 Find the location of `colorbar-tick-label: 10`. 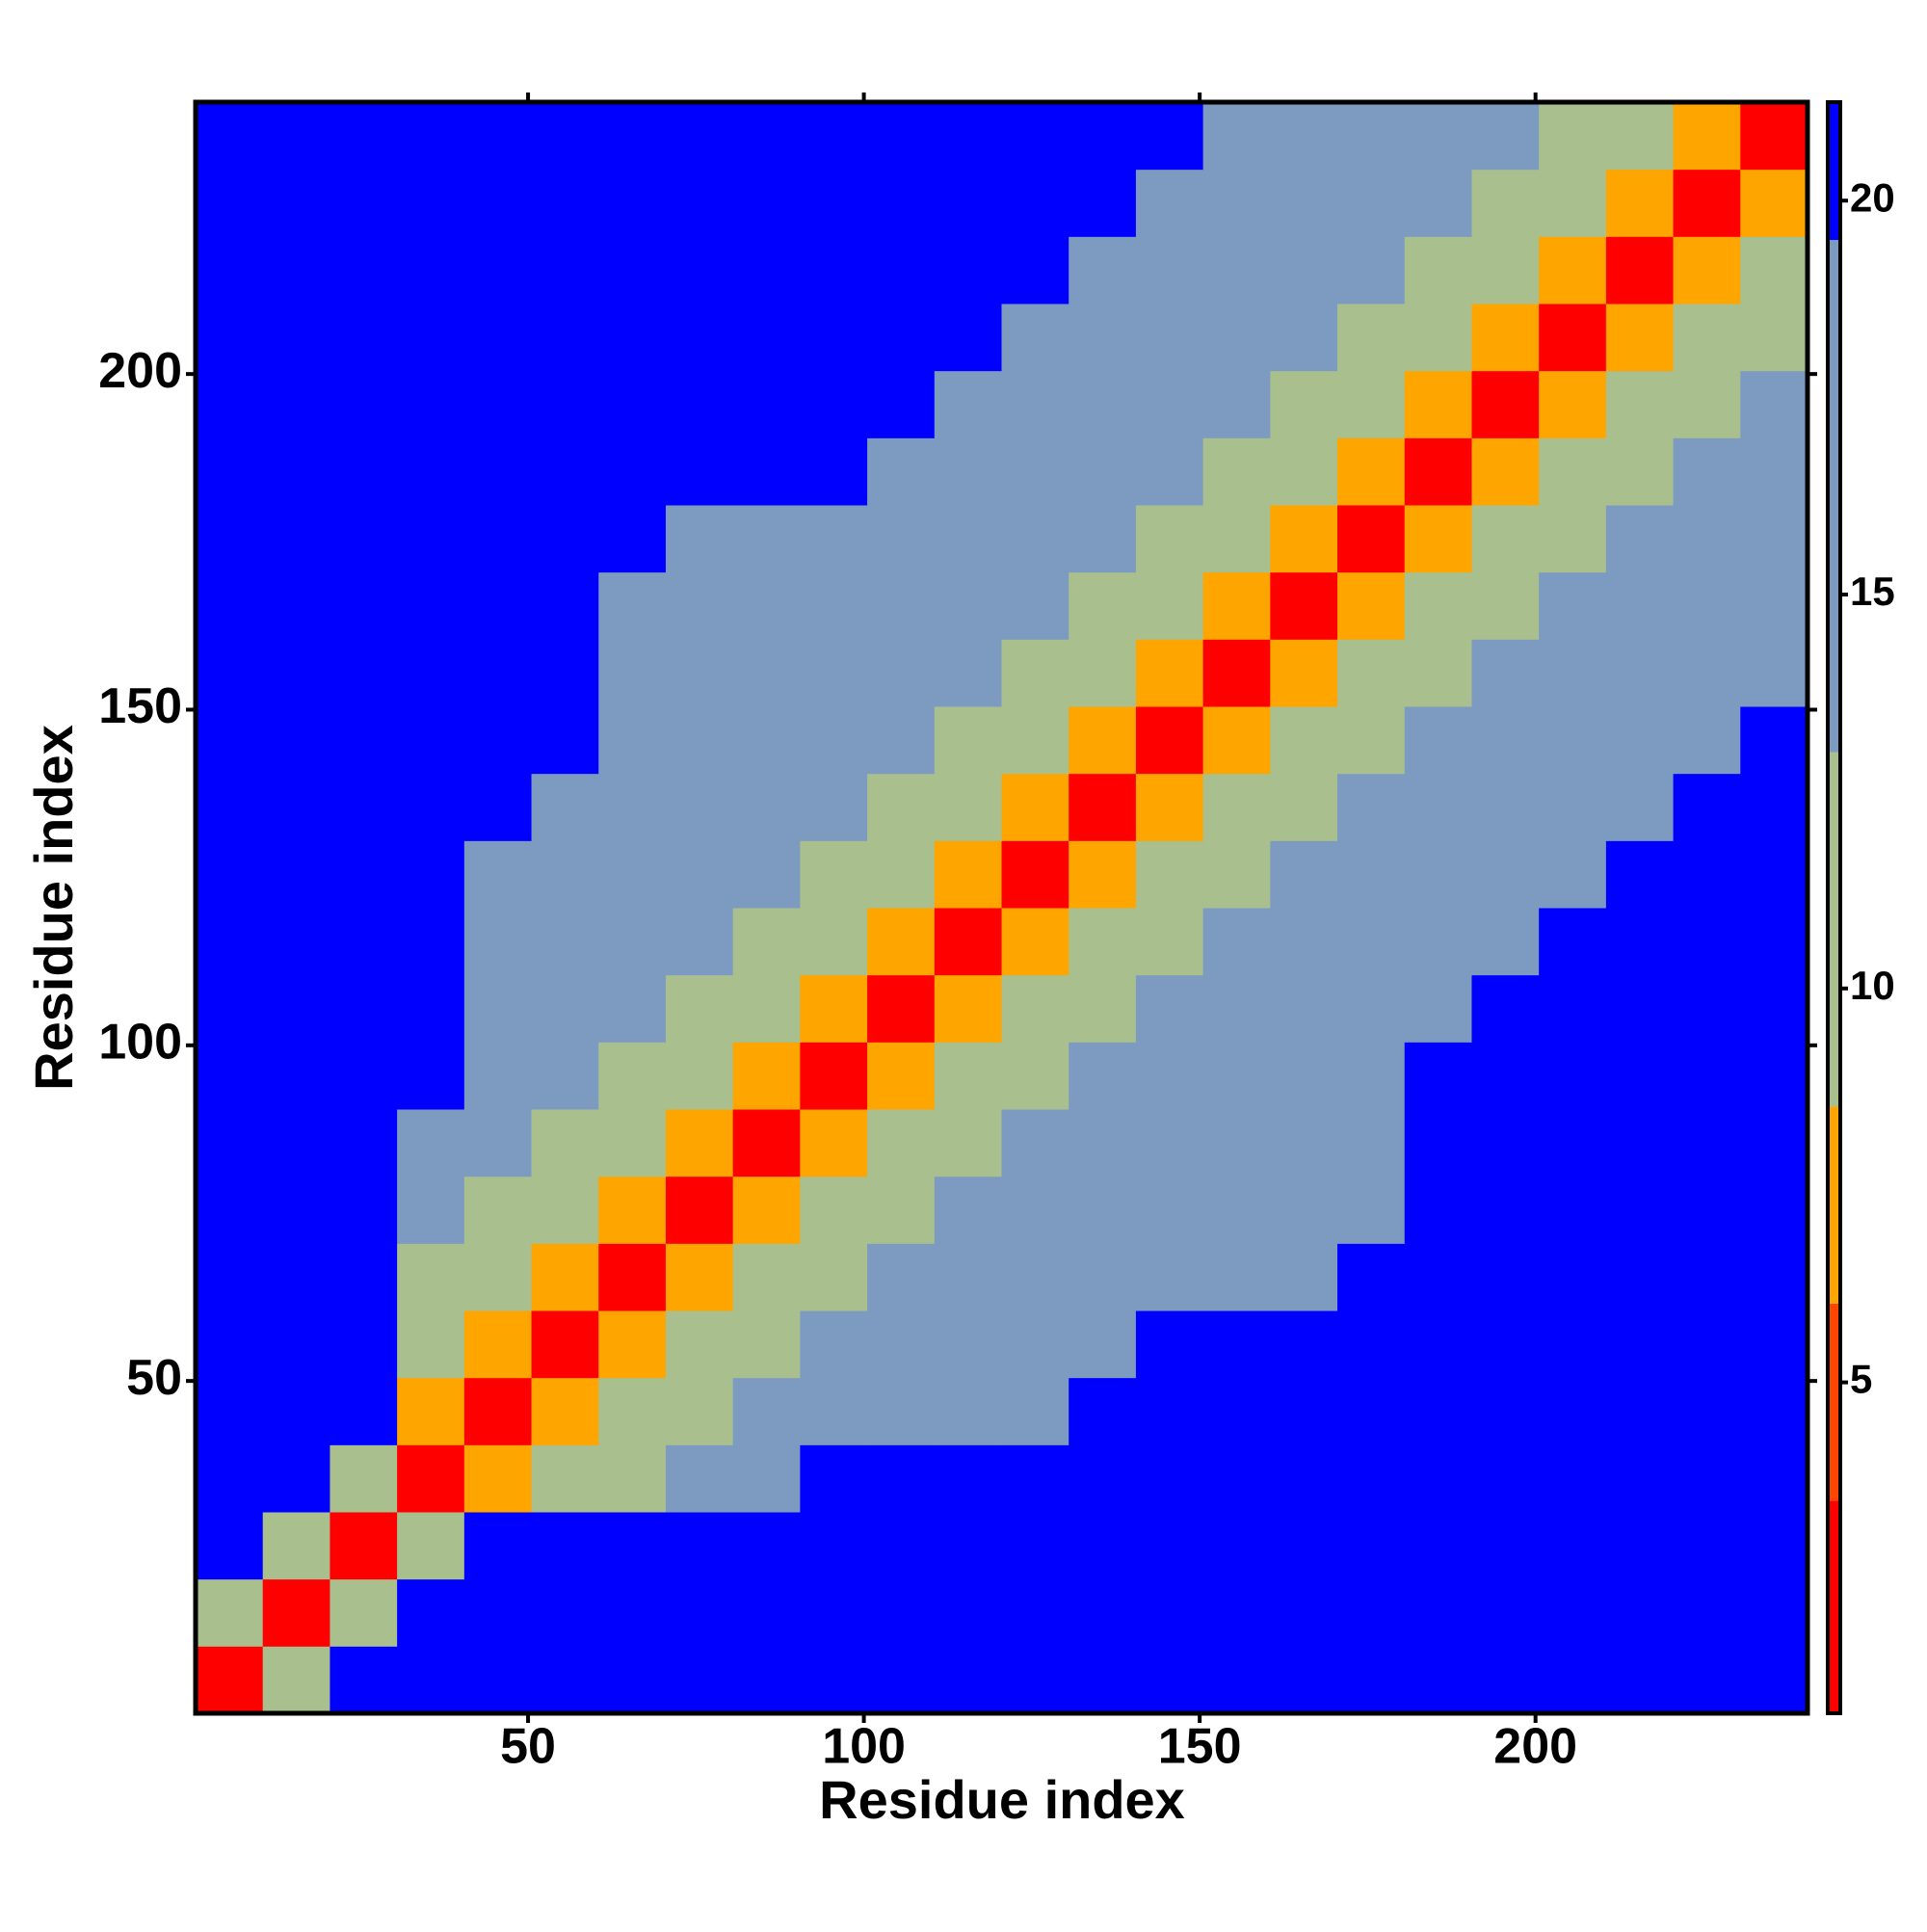

colorbar-tick-label: 10 is located at coordinates (1873, 985).